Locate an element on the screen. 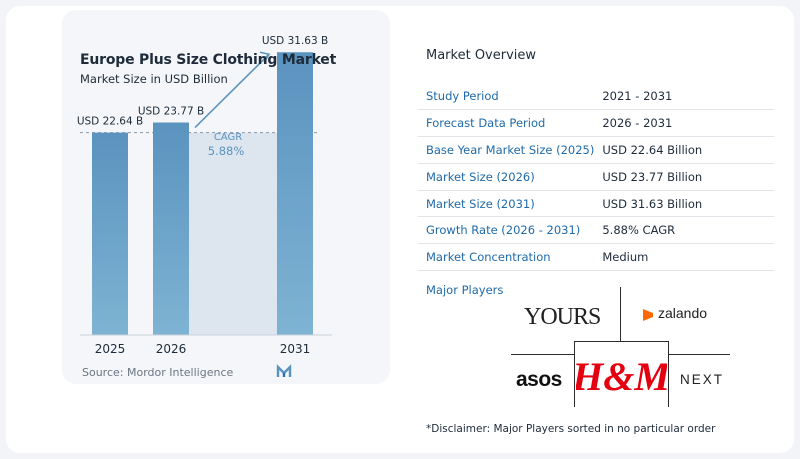 This screenshot has height=459, width=800. row-label: Market Size (2031) is located at coordinates (506, 204).